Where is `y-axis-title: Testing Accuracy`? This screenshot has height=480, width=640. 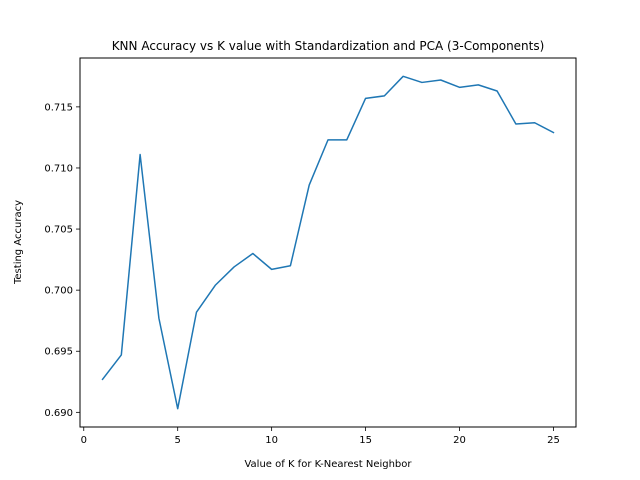
y-axis-title: Testing Accuracy is located at coordinates (18, 242).